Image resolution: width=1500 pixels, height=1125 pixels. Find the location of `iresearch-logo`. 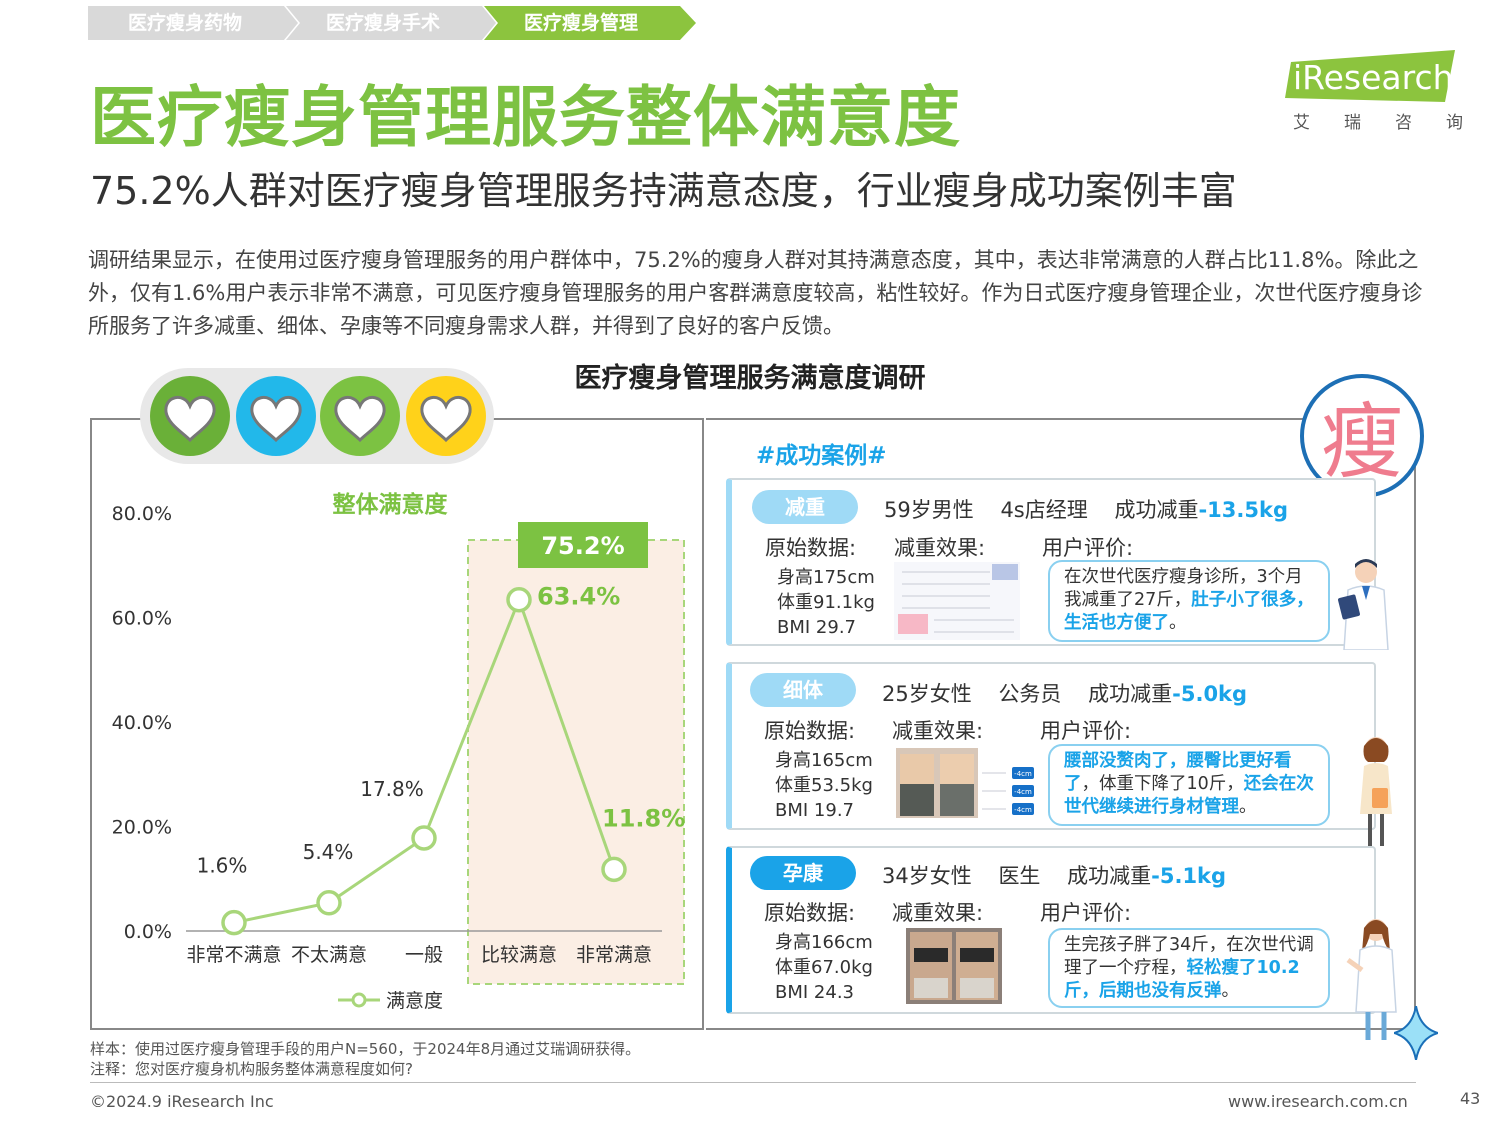

iresearch-logo is located at coordinates (1370, 76).